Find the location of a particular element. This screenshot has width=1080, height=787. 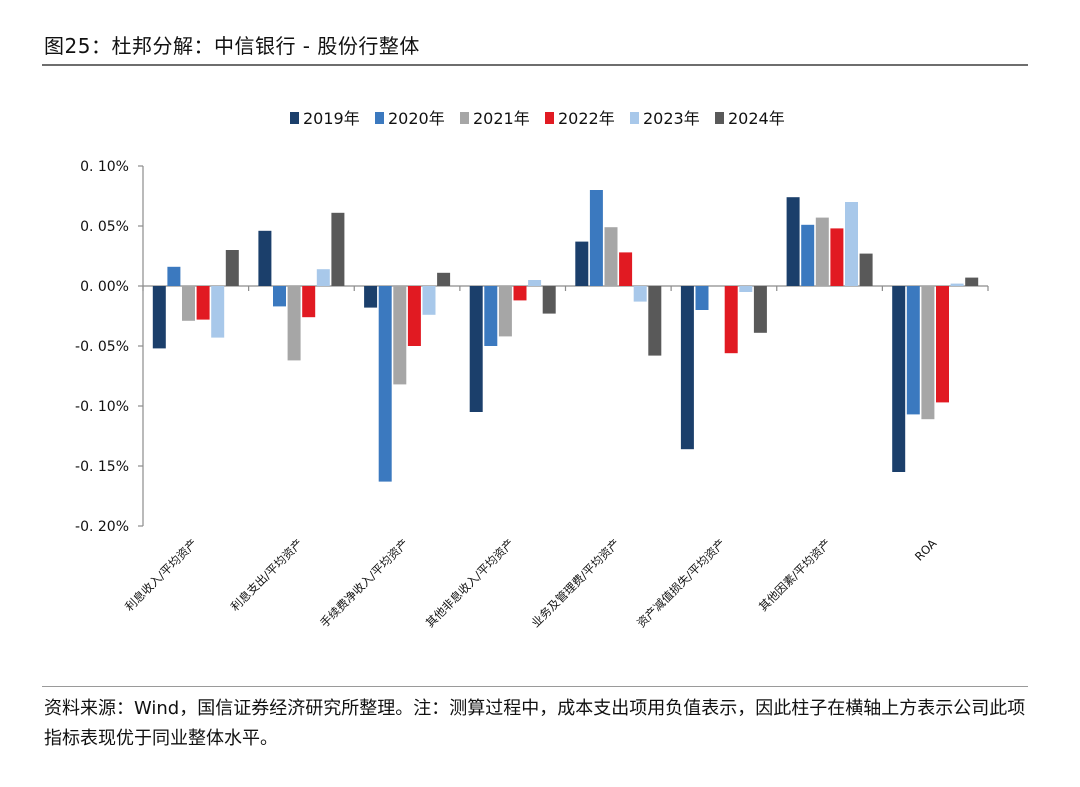

legend-label: 2021年 is located at coordinates (501, 118).